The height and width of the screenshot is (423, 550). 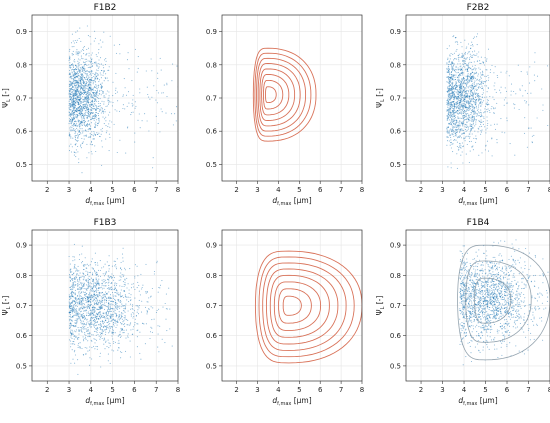 What do you see at coordinates (178, 190) in the screenshot?
I see `x-tick-label: 8` at bounding box center [178, 190].